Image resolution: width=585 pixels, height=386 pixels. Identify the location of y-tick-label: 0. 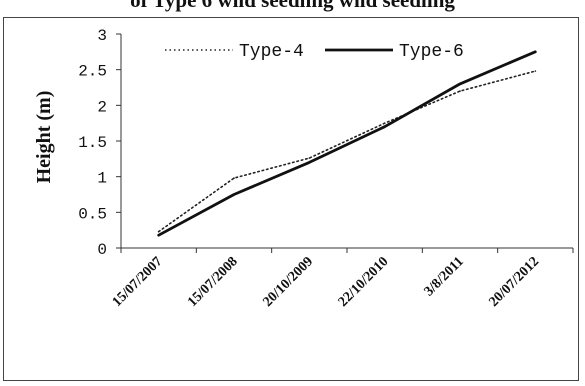
(102, 250).